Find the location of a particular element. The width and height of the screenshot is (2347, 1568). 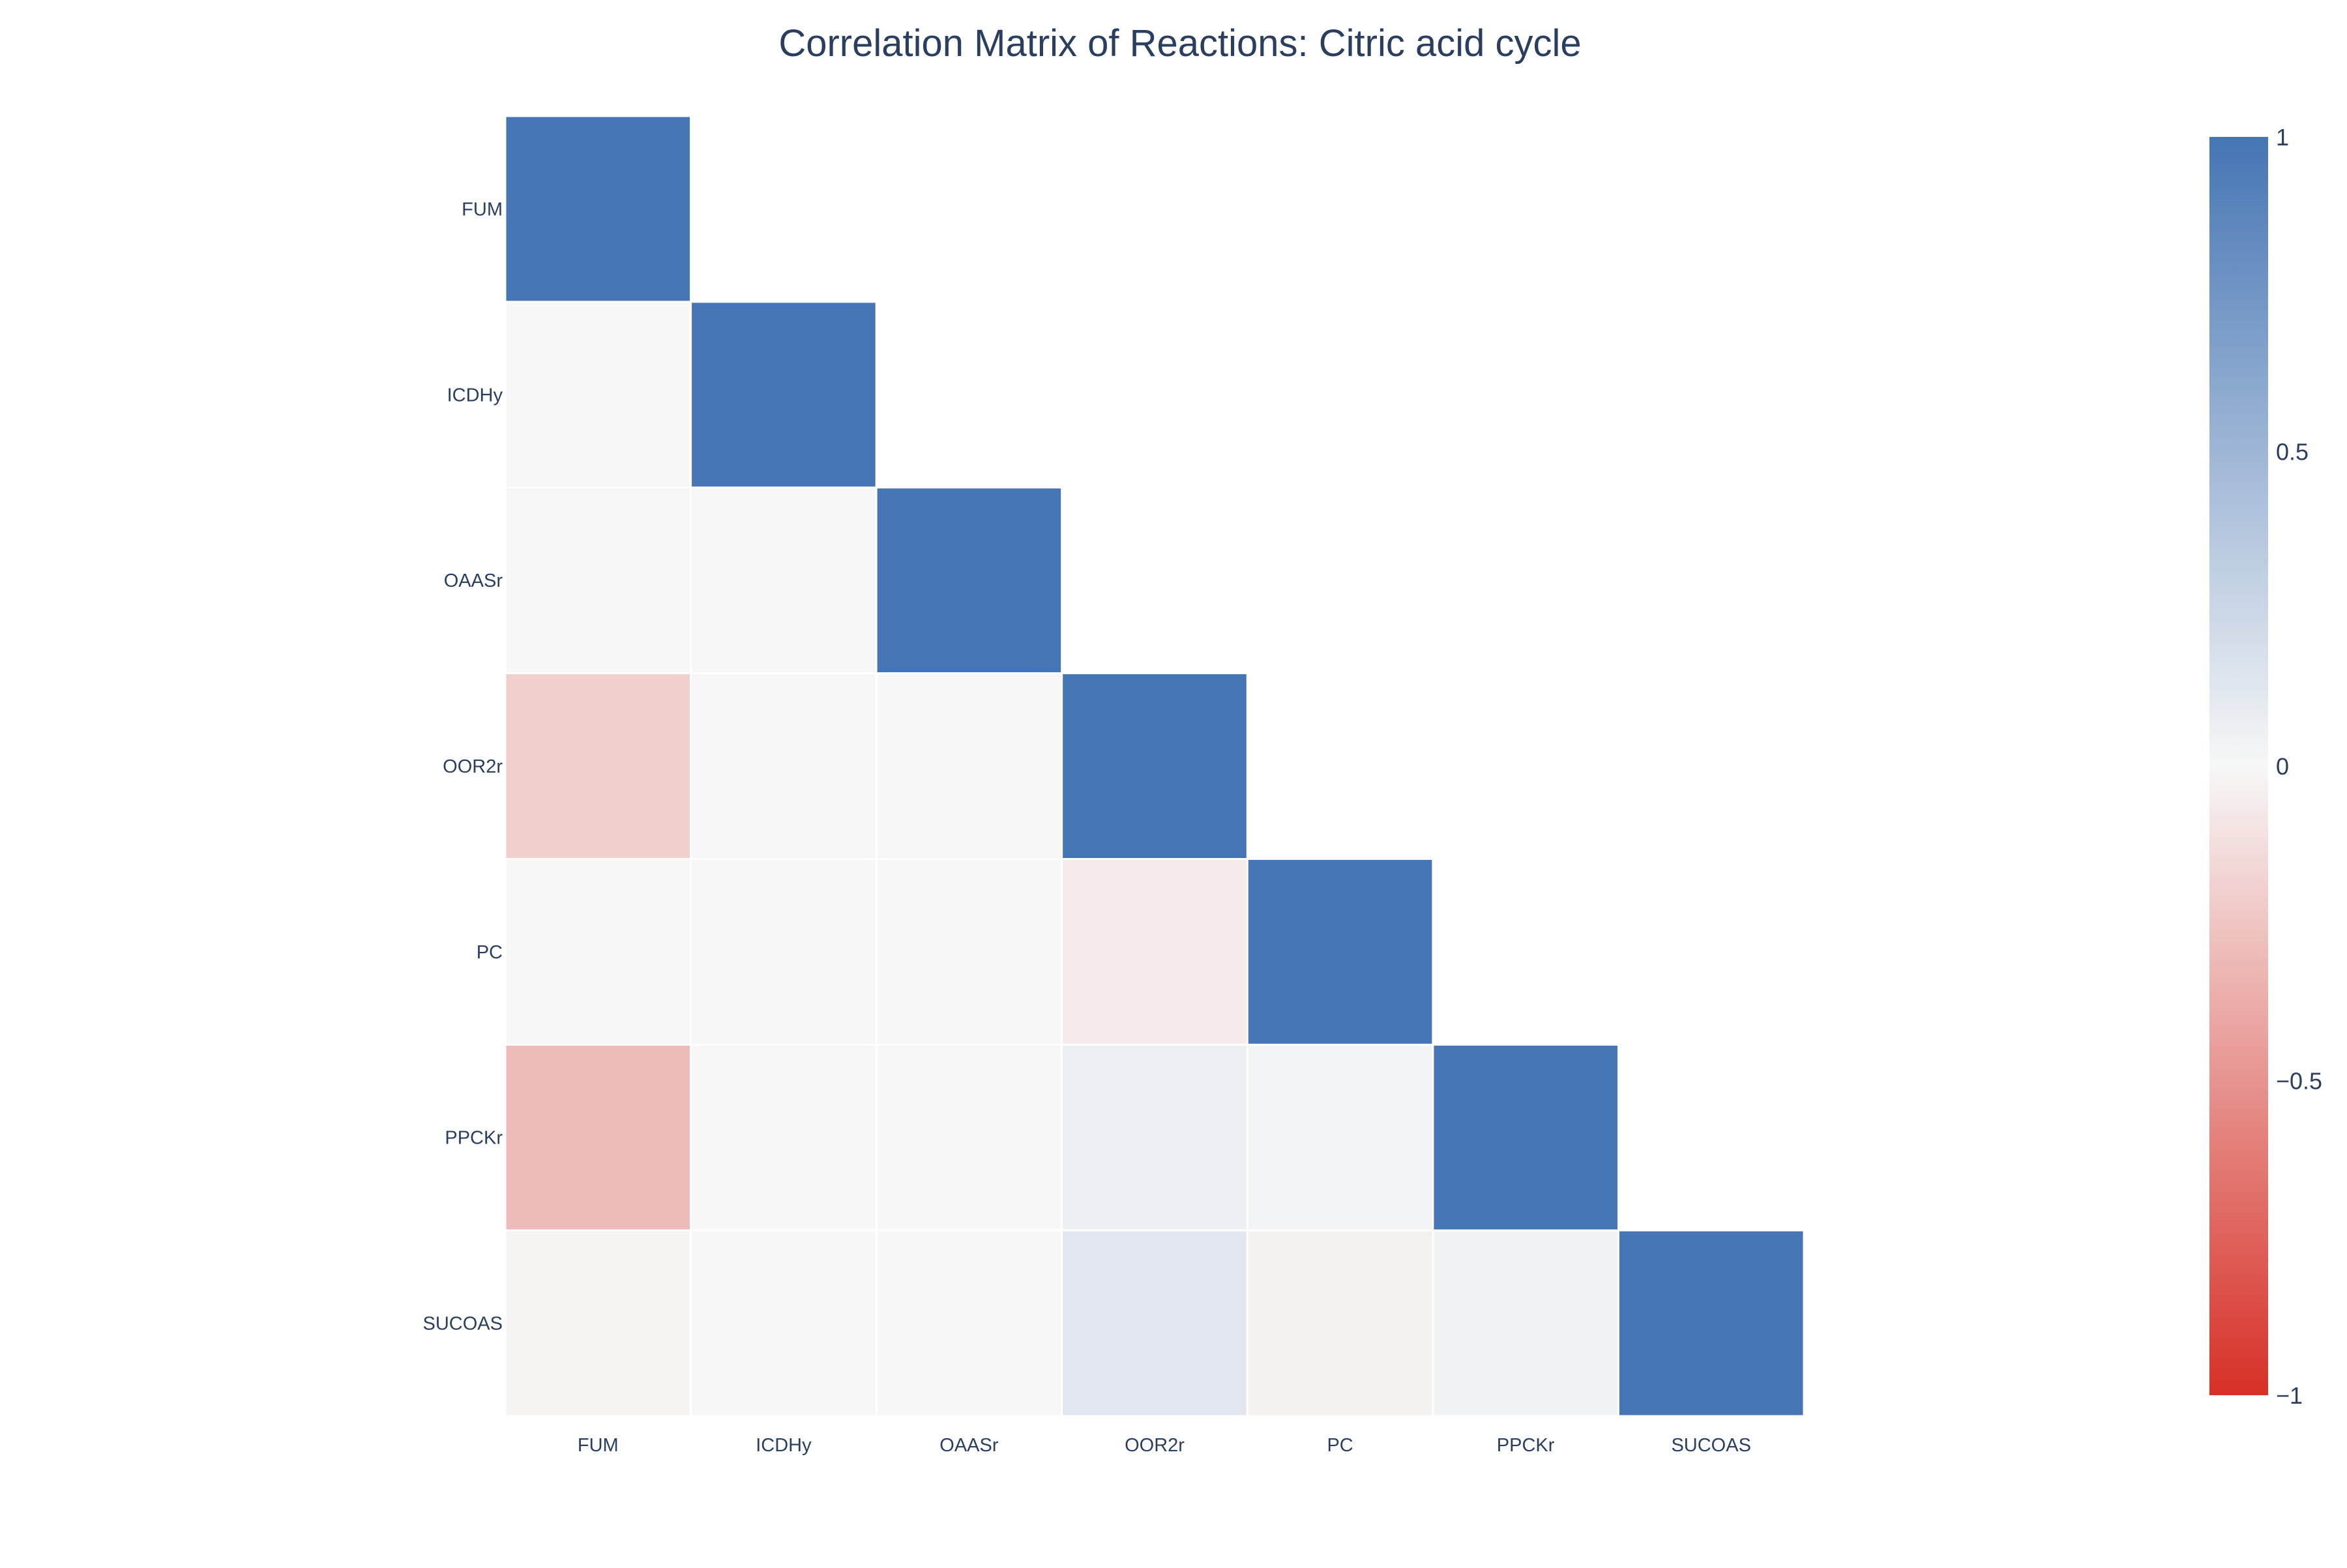

heatmap-cell-PC-OAASr is located at coordinates (969, 952).